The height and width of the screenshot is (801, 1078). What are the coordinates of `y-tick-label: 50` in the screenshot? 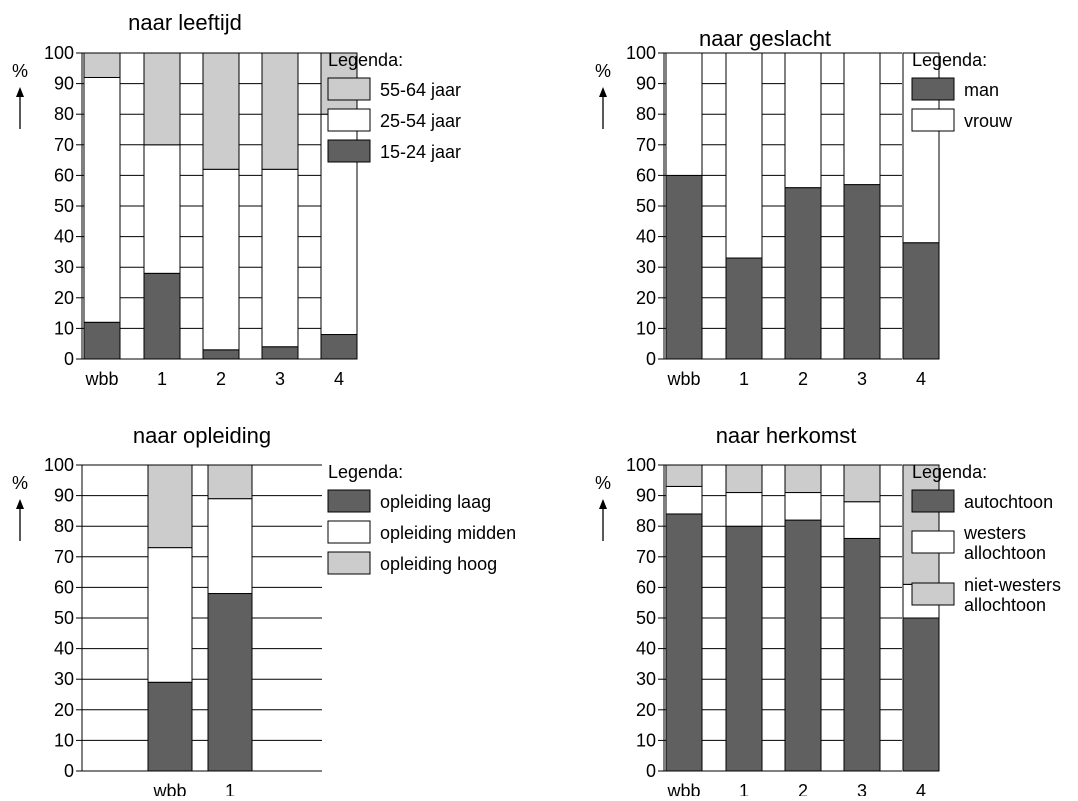 It's located at (64, 618).